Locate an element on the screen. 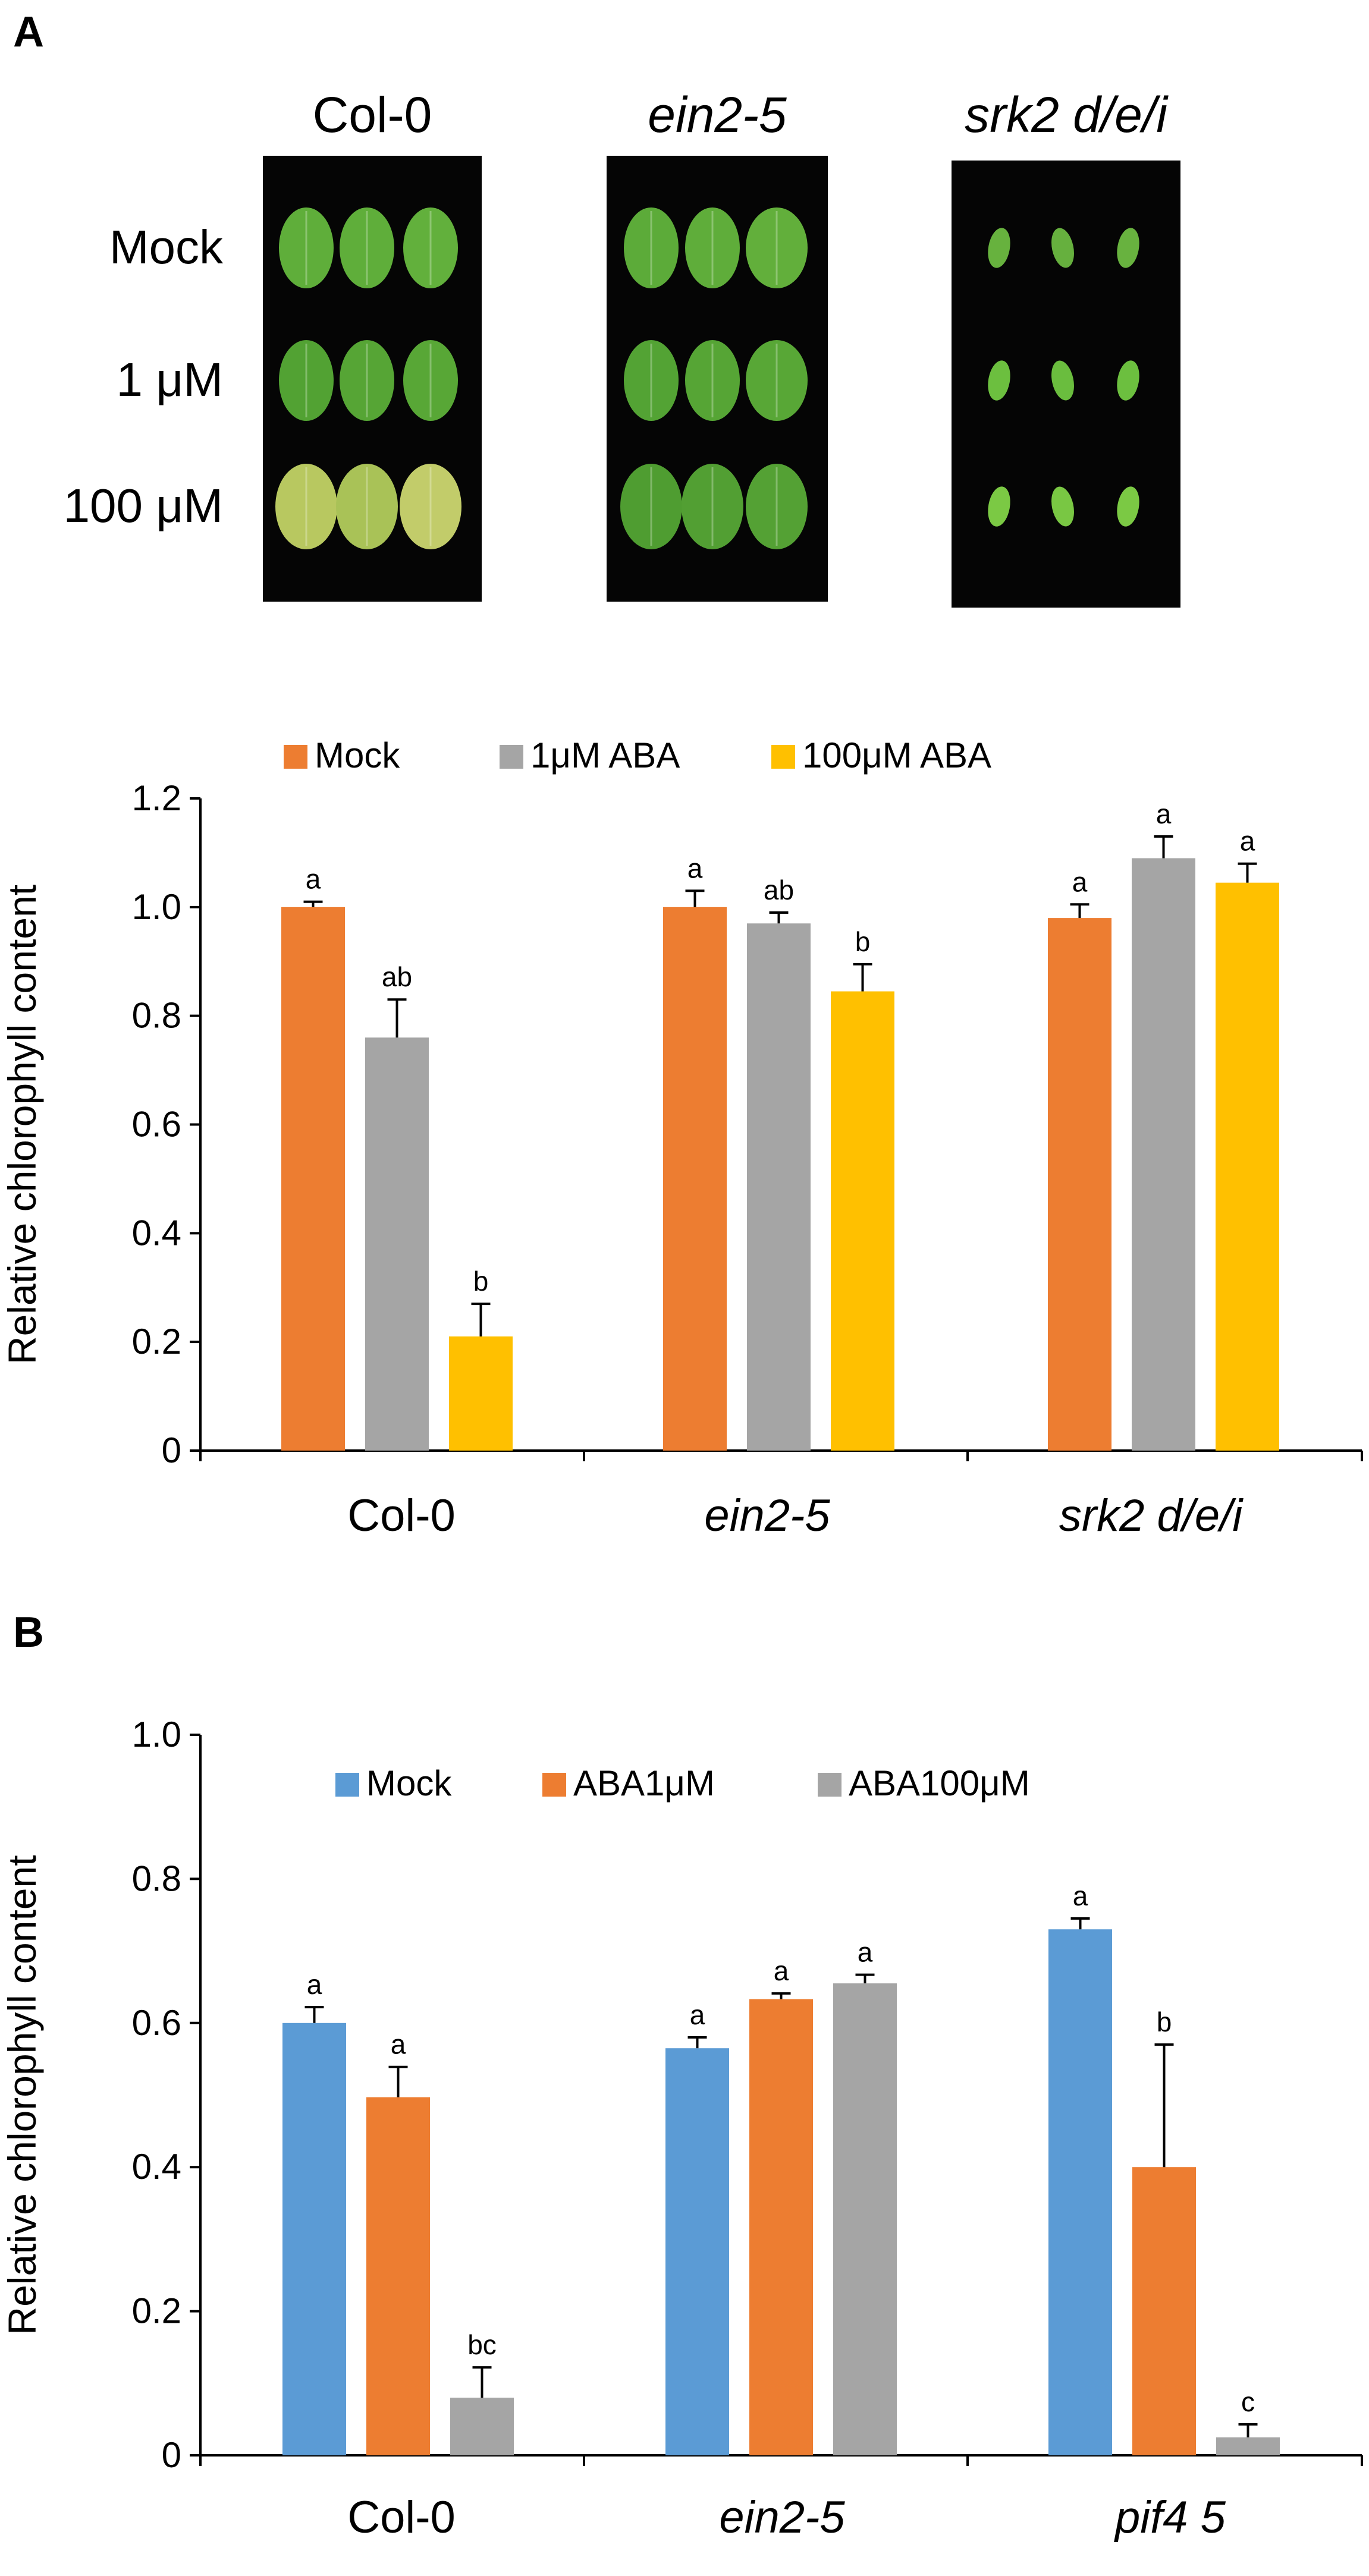  significance-label-srk2-d-e-i-100um-aba: a is located at coordinates (1248, 841).